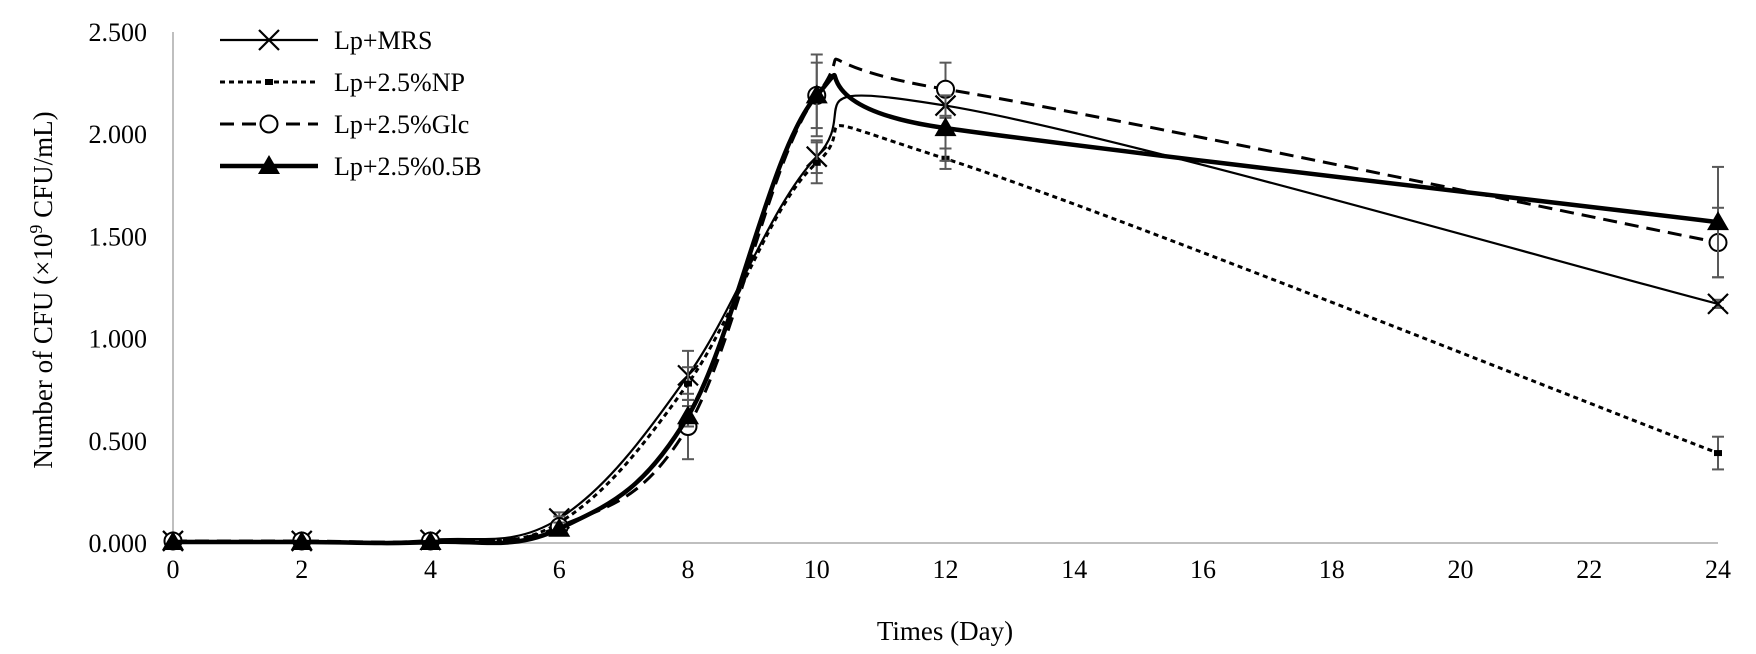 Image resolution: width=1756 pixels, height=654 pixels. Describe the element at coordinates (1589, 569) in the screenshot. I see `x-tick-label: 22` at that location.